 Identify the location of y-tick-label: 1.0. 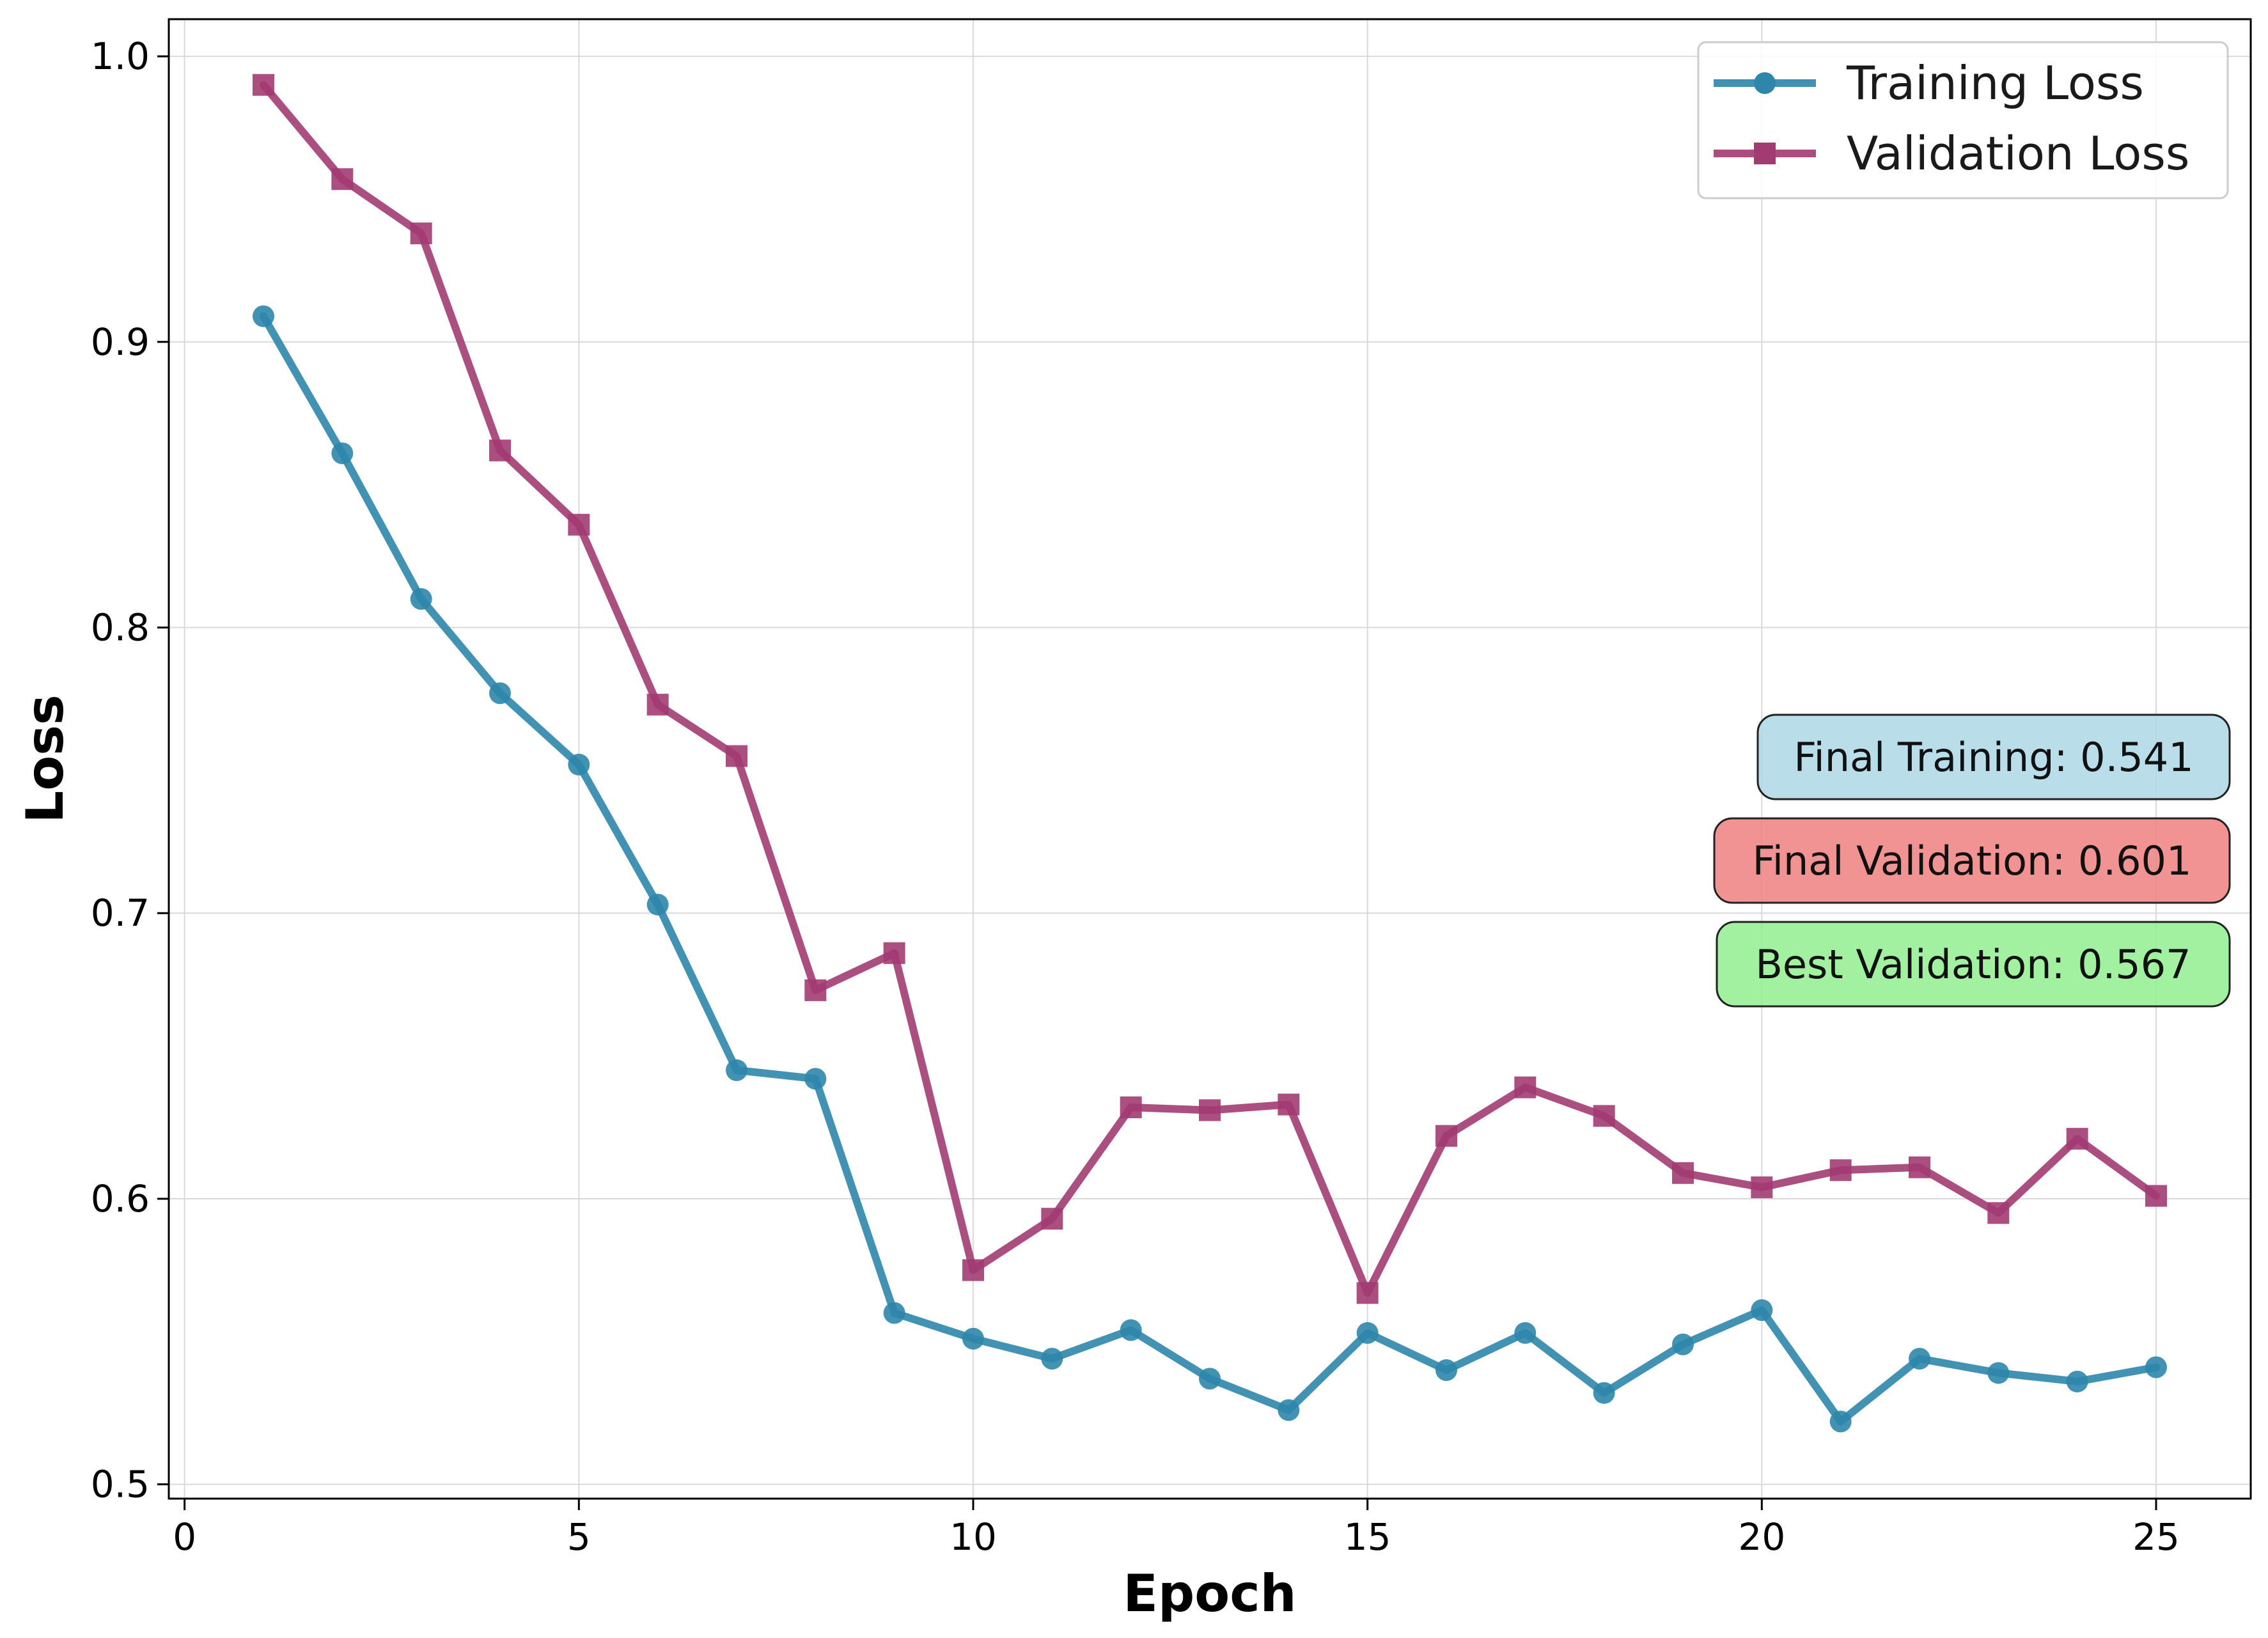
(120, 57).